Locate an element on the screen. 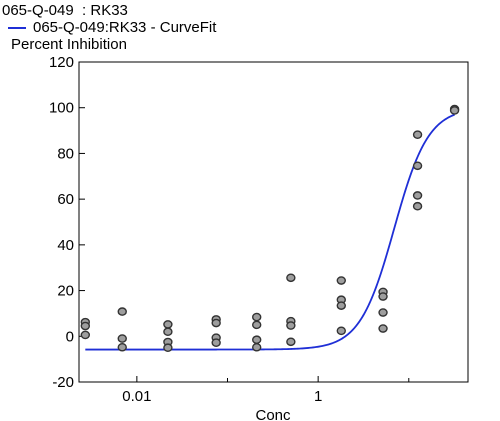  x-tick-label: 1 is located at coordinates (318, 396).